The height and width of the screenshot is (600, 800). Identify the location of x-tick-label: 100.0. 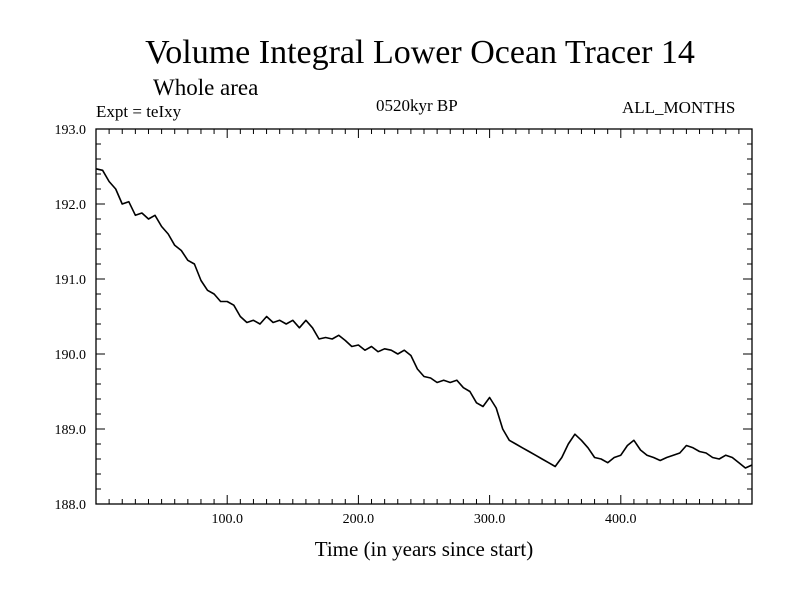
(227, 519).